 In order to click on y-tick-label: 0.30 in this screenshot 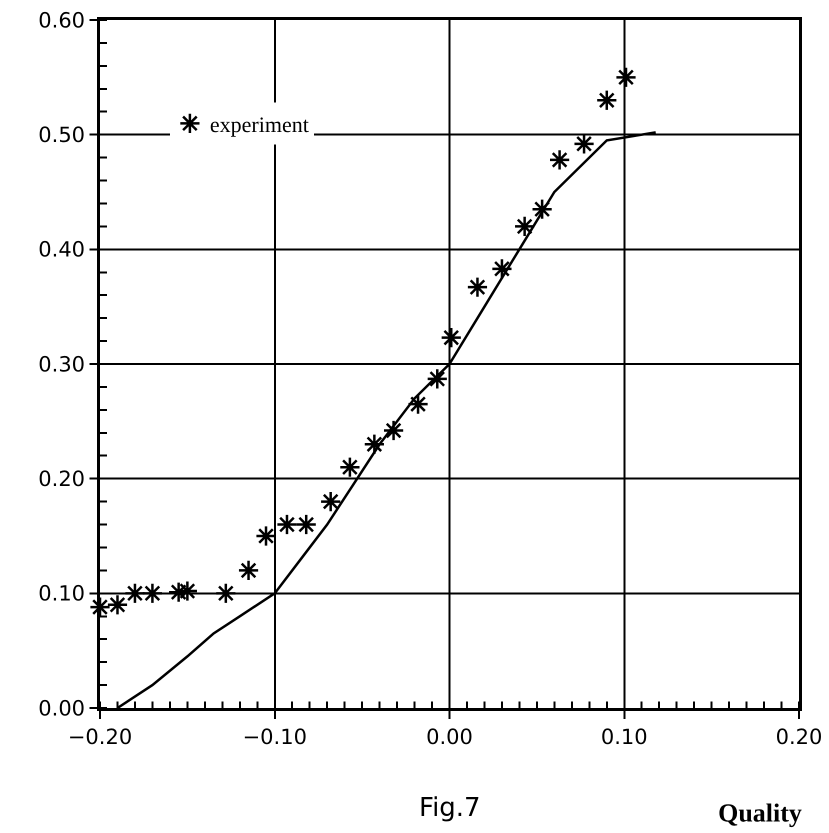, I will do `click(62, 364)`.